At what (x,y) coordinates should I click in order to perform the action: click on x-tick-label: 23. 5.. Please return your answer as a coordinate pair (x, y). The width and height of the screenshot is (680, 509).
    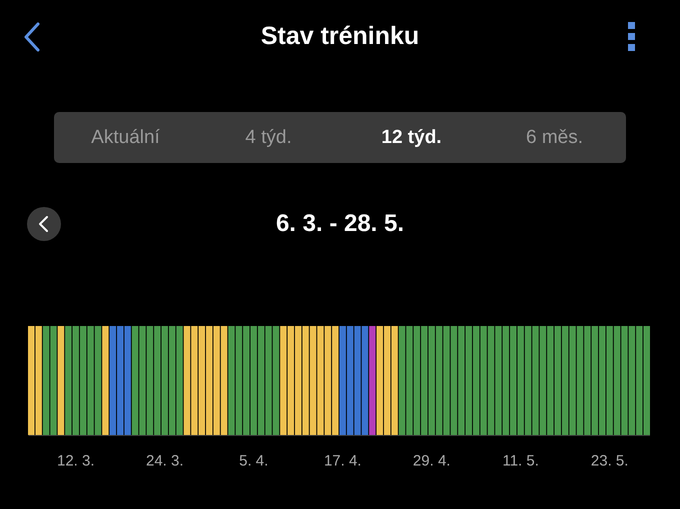
    Looking at the image, I should click on (609, 461).